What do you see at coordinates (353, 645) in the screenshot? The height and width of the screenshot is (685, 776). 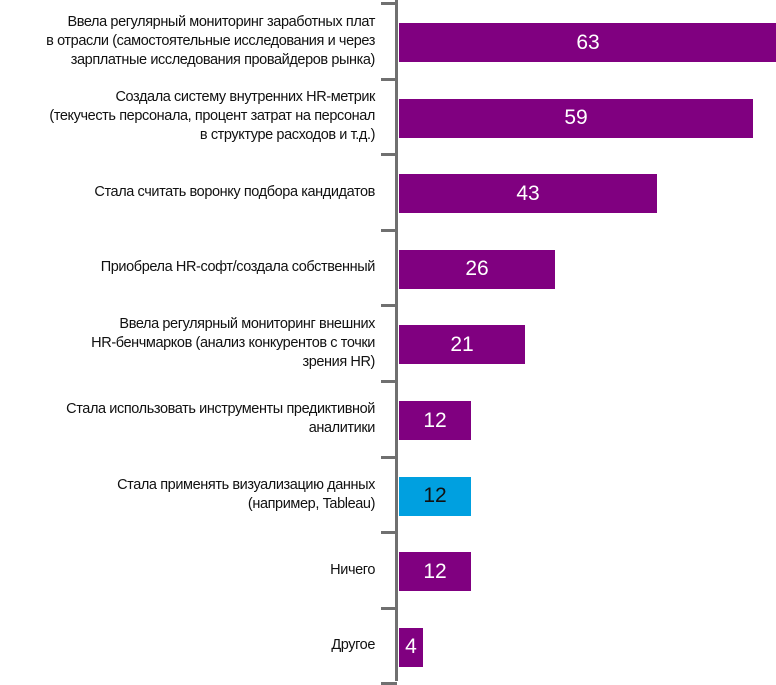 I see `category-label-line: Другое` at bounding box center [353, 645].